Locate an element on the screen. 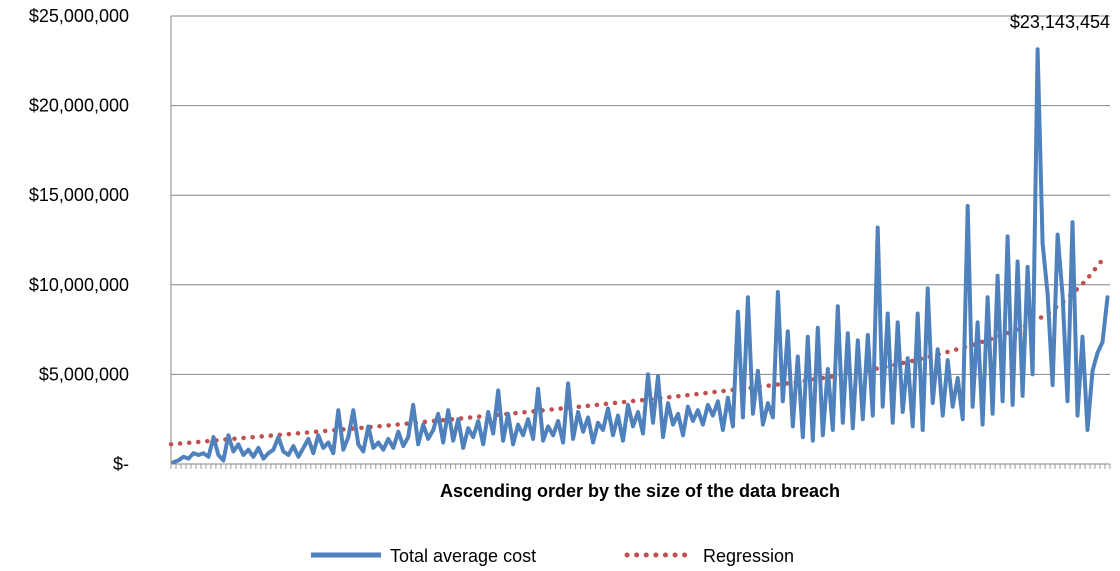 The image size is (1120, 571). y-tick-label: $- is located at coordinates (121, 464).